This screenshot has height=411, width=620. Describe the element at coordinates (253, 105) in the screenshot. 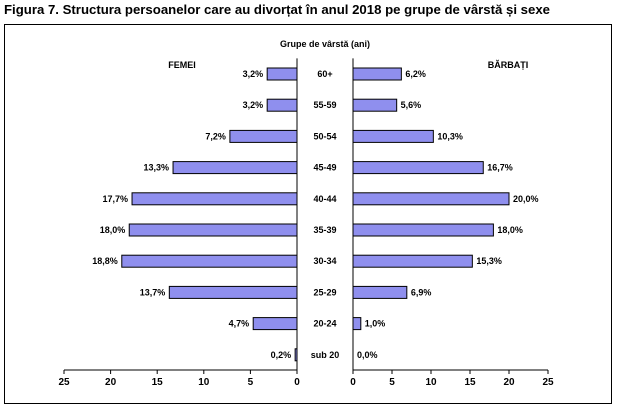

I see `data-label-femei-1: 3,2%` at that location.